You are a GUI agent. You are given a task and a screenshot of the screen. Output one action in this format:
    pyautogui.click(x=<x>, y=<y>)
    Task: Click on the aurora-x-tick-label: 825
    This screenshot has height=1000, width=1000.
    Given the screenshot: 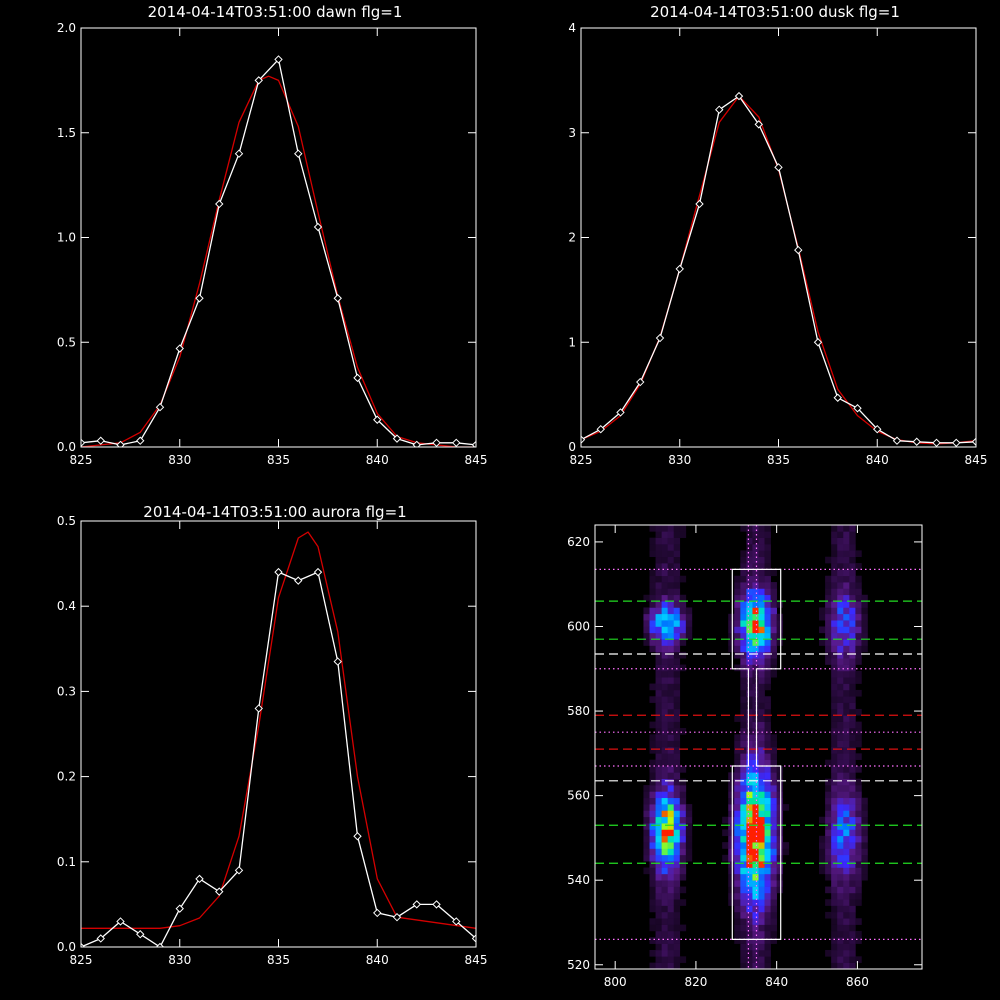 What is the action you would take?
    pyautogui.click(x=81, y=960)
    